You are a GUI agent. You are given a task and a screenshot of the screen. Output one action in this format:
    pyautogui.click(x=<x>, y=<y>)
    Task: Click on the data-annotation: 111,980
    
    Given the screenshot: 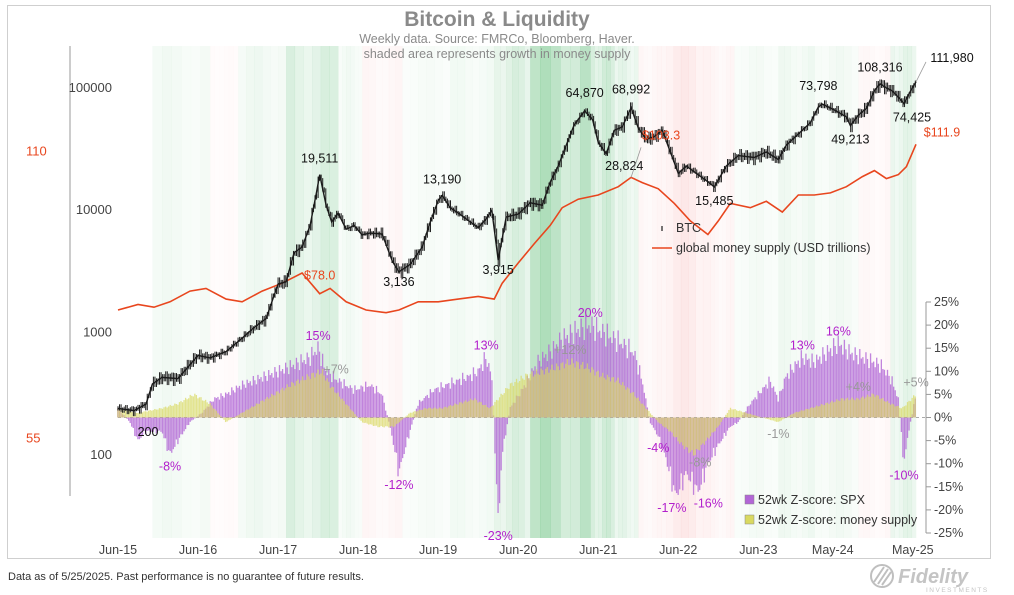 What is the action you would take?
    pyautogui.click(x=951, y=58)
    